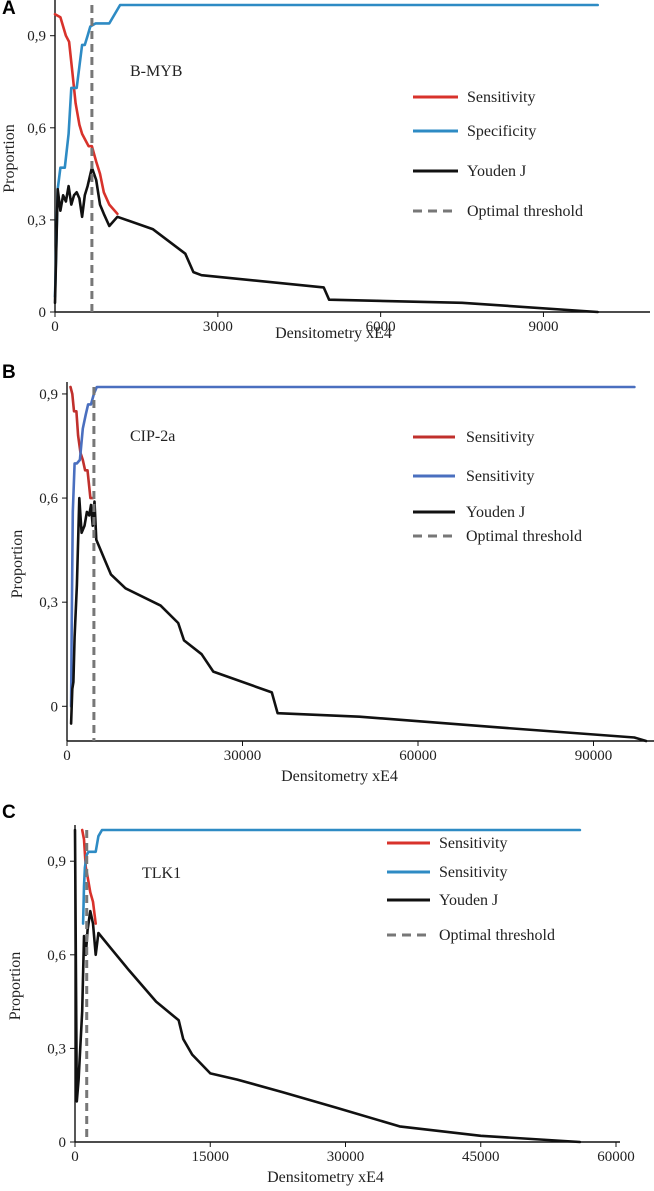 This screenshot has height=1191, width=654. What do you see at coordinates (152, 436) in the screenshot?
I see `gene-annotation: CIP-2a` at bounding box center [152, 436].